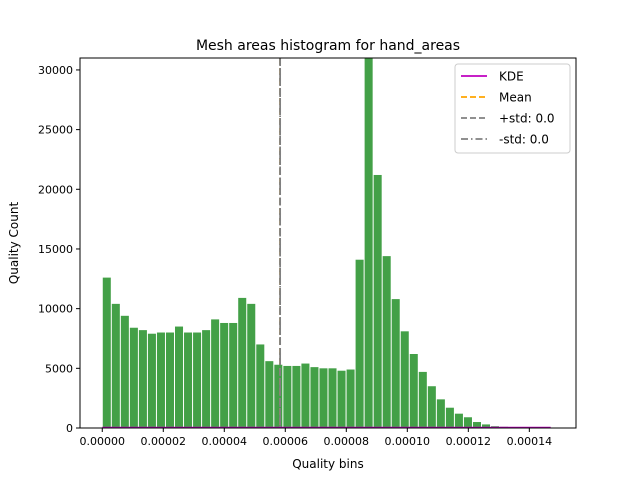 The image size is (640, 480). Describe the element at coordinates (55, 309) in the screenshot. I see `y-tick-label: 10000` at that location.